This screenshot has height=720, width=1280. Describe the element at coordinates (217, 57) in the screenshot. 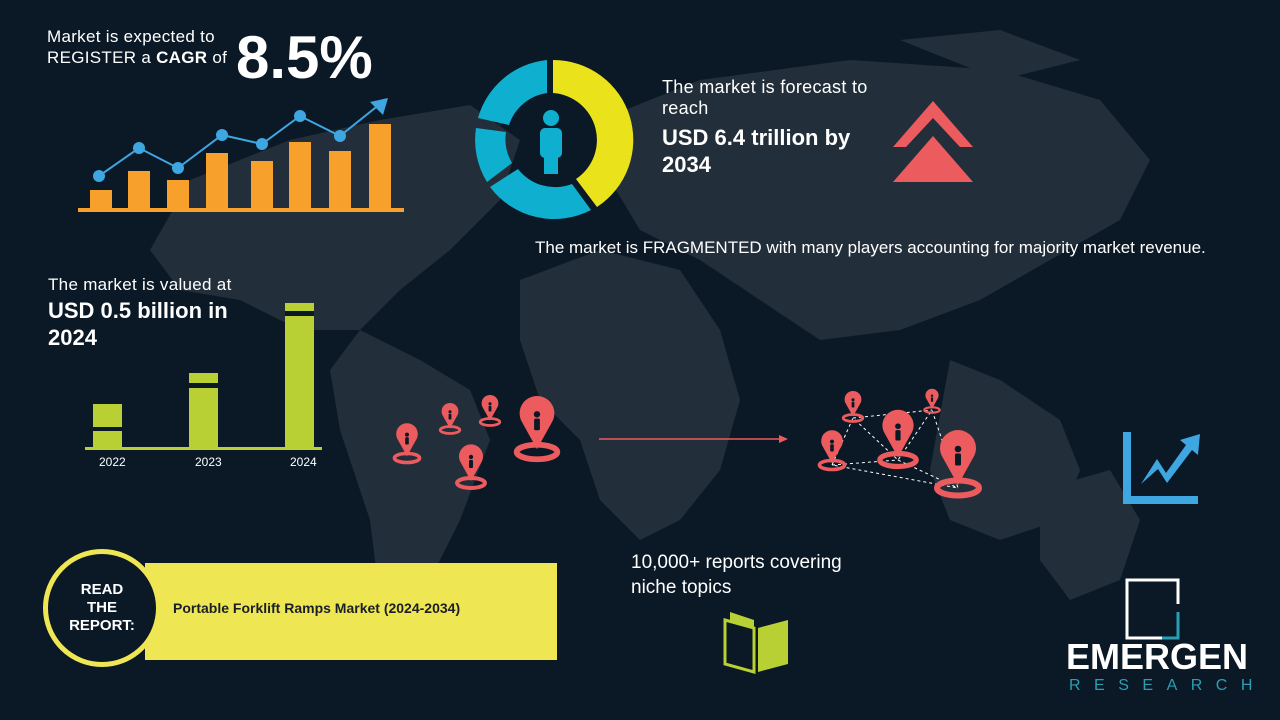

I see `cagr-suffix: of` at that location.